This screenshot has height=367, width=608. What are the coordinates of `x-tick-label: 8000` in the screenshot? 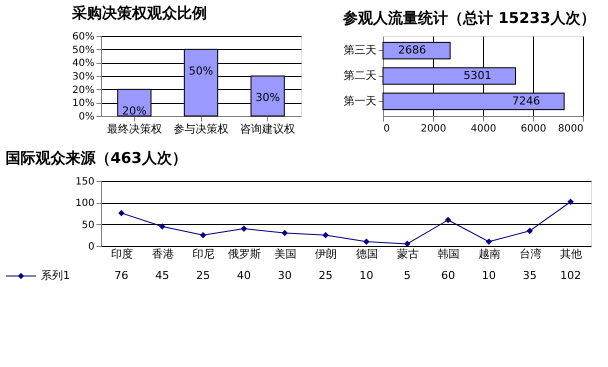 It's located at (571, 129).